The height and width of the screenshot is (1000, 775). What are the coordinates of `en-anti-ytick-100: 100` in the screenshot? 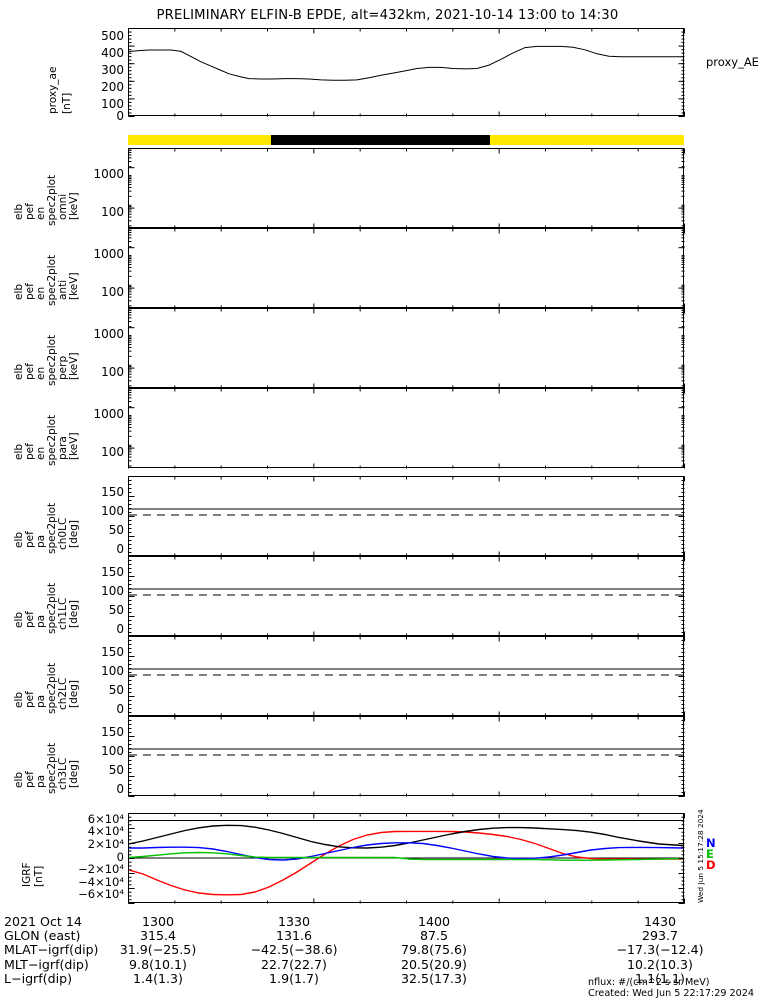 It's located at (112, 292).